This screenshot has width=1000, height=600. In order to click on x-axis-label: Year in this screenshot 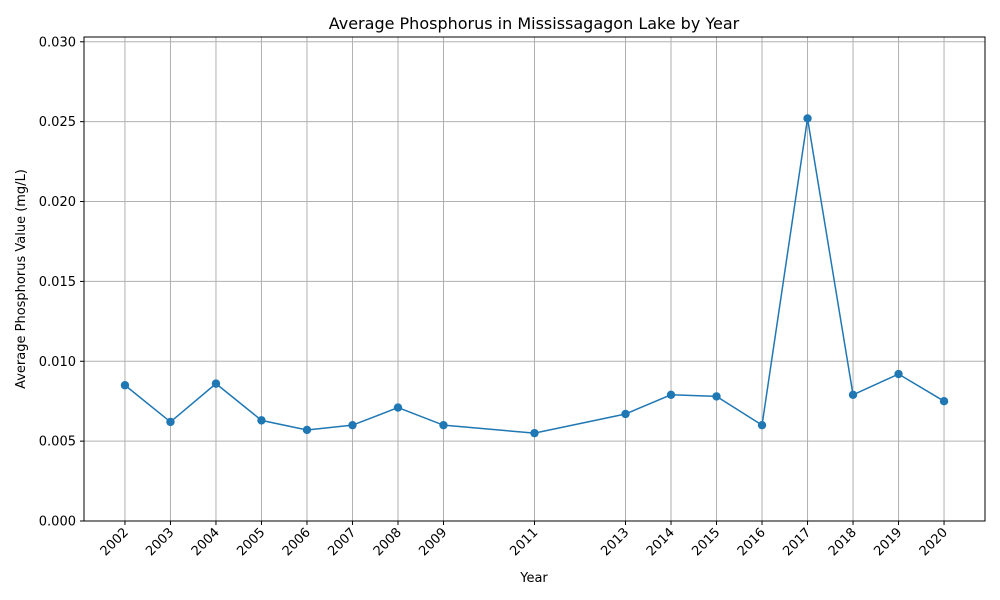, I will do `click(533, 578)`.